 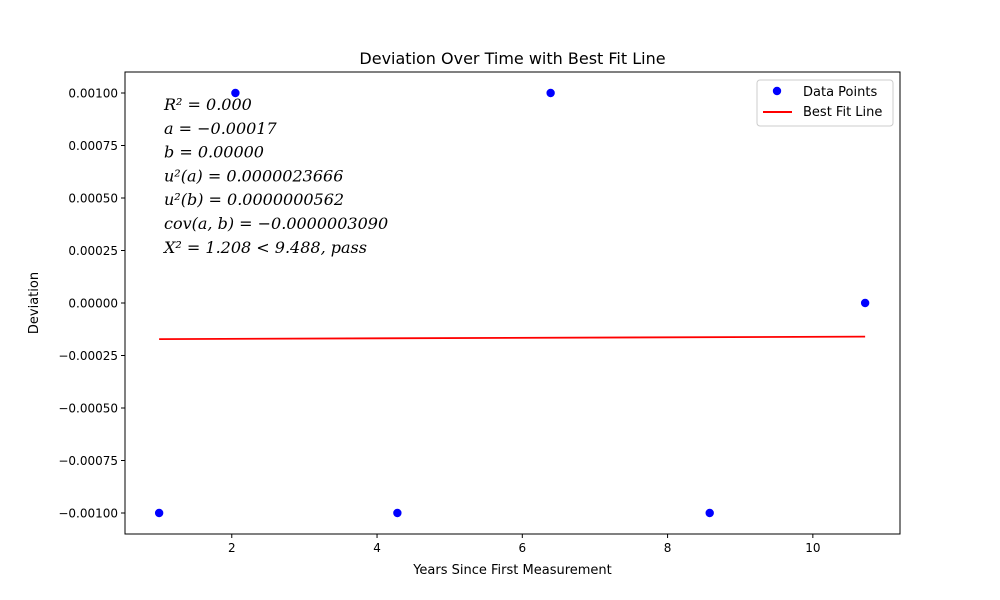 I want to click on legend-label-data-points: Data Points, so click(x=840, y=92).